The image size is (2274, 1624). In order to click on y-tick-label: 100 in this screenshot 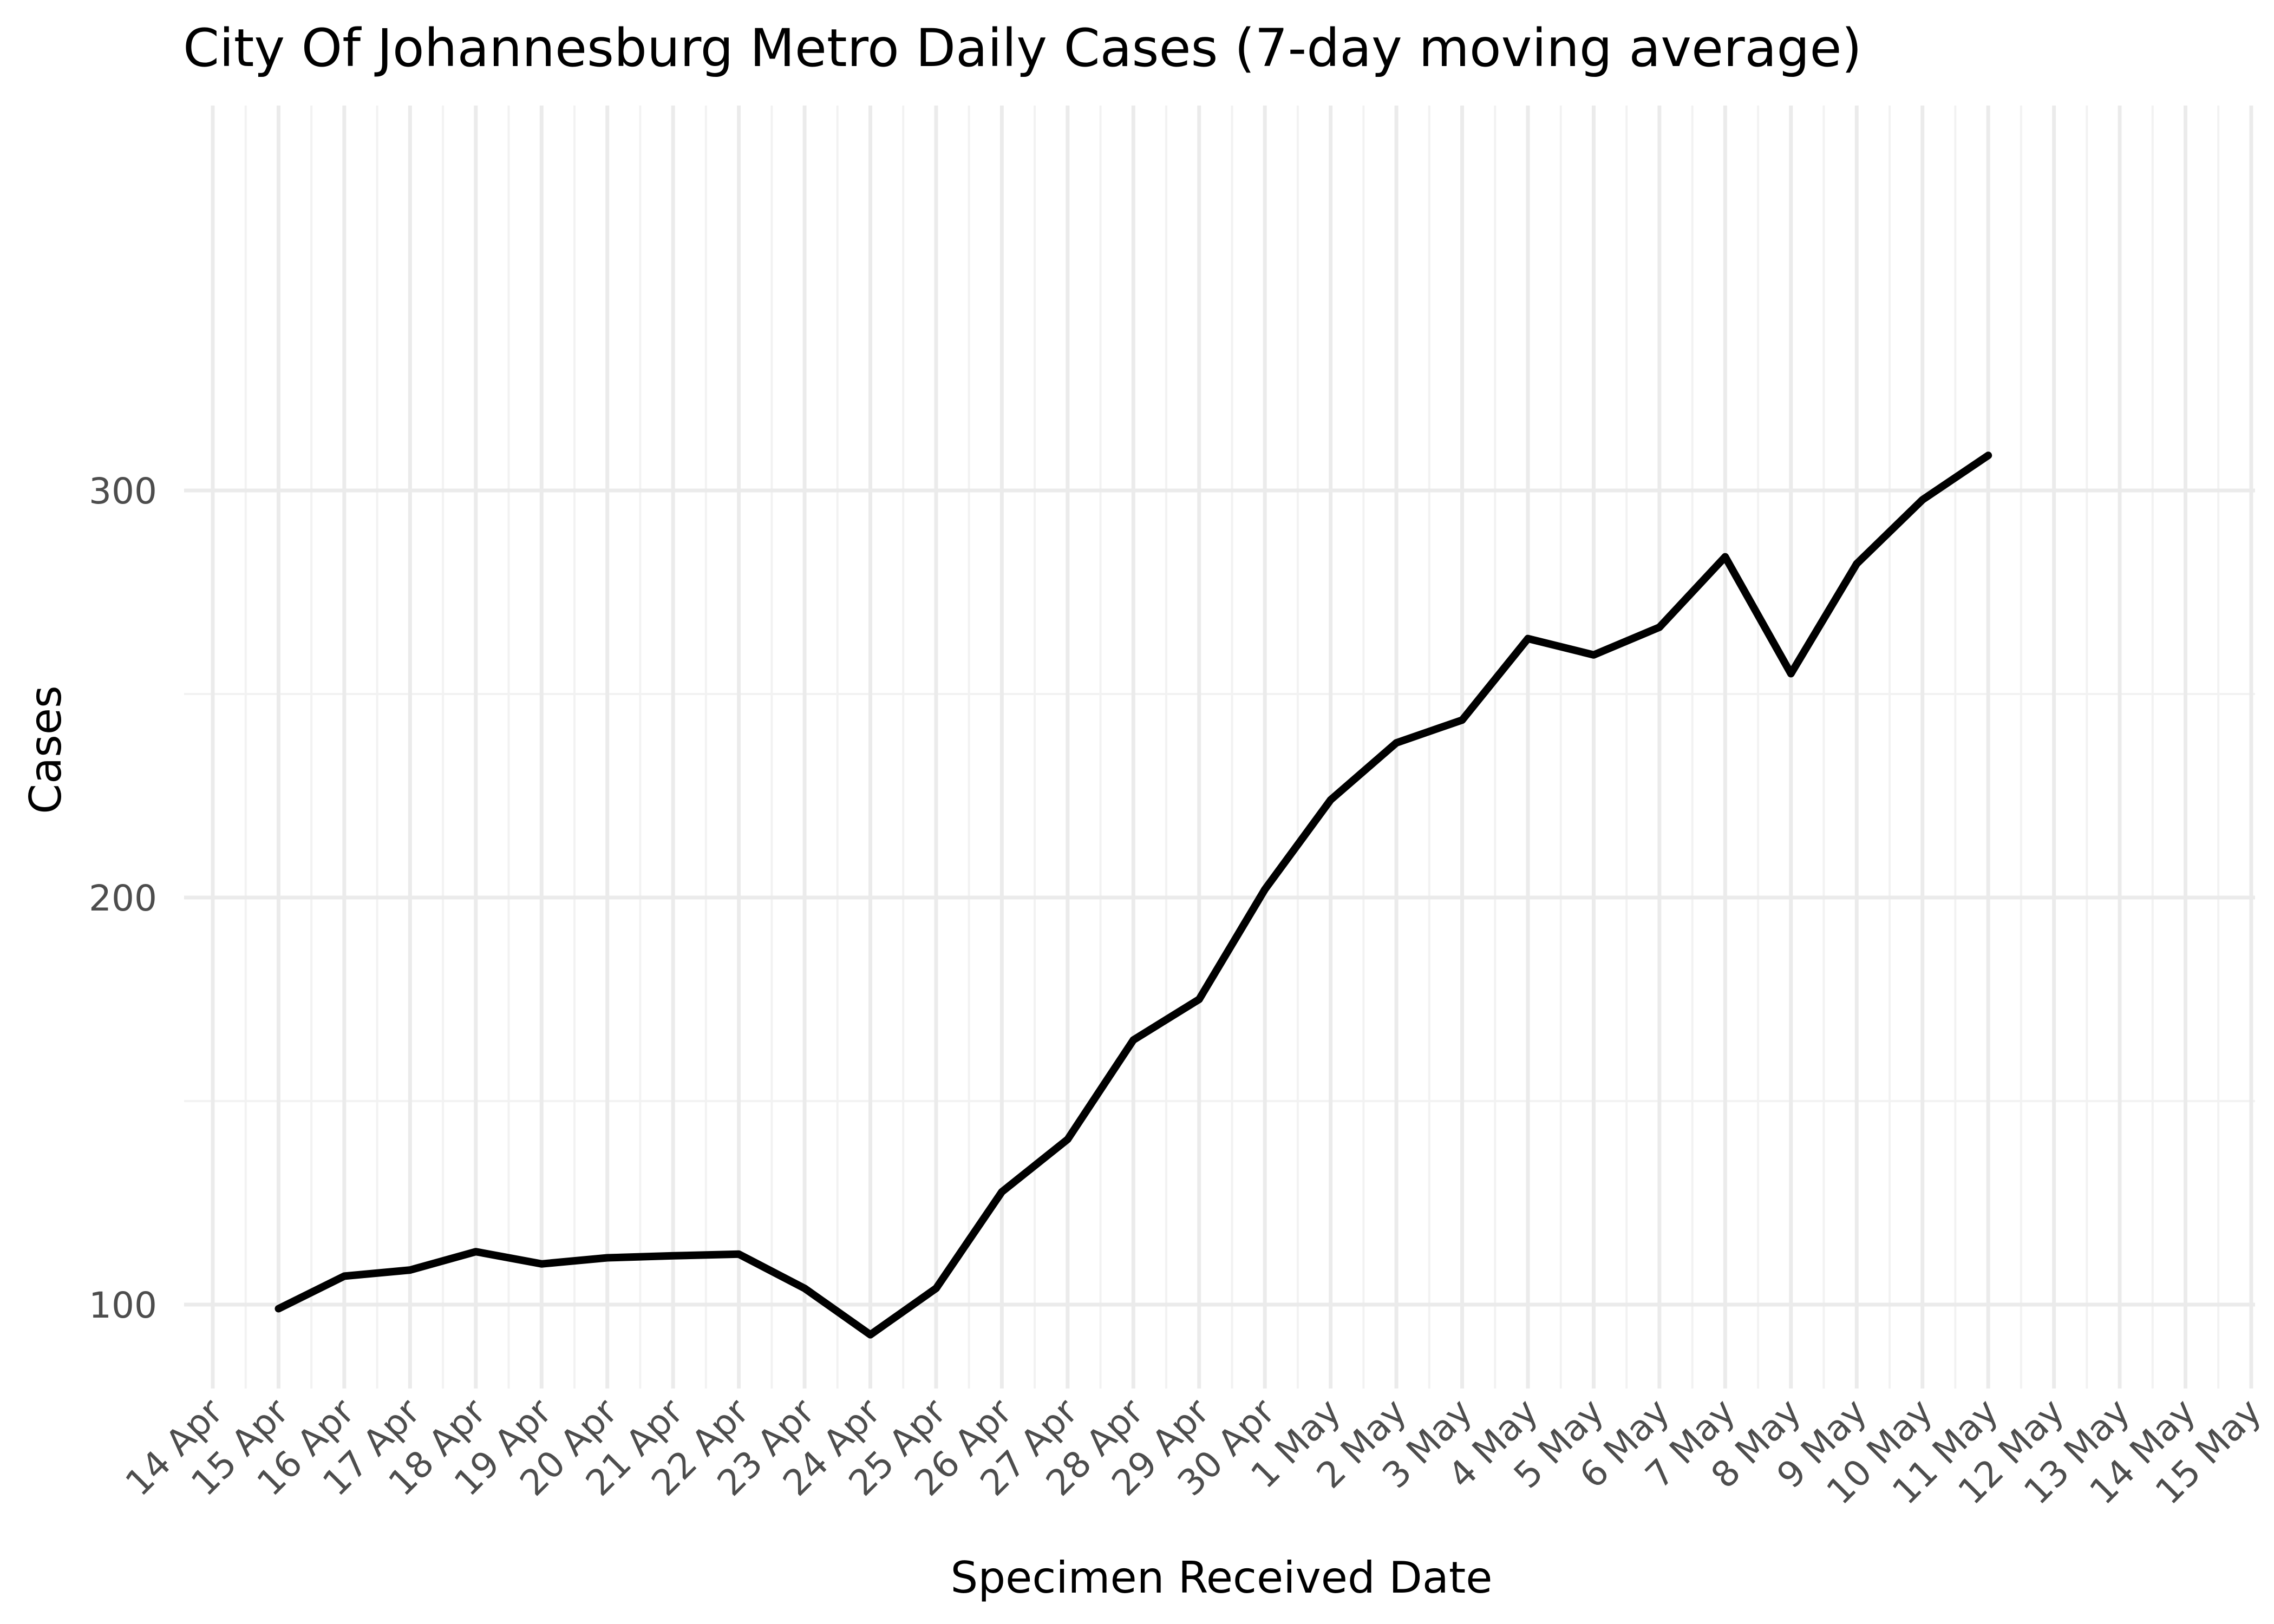, I will do `click(123, 1305)`.